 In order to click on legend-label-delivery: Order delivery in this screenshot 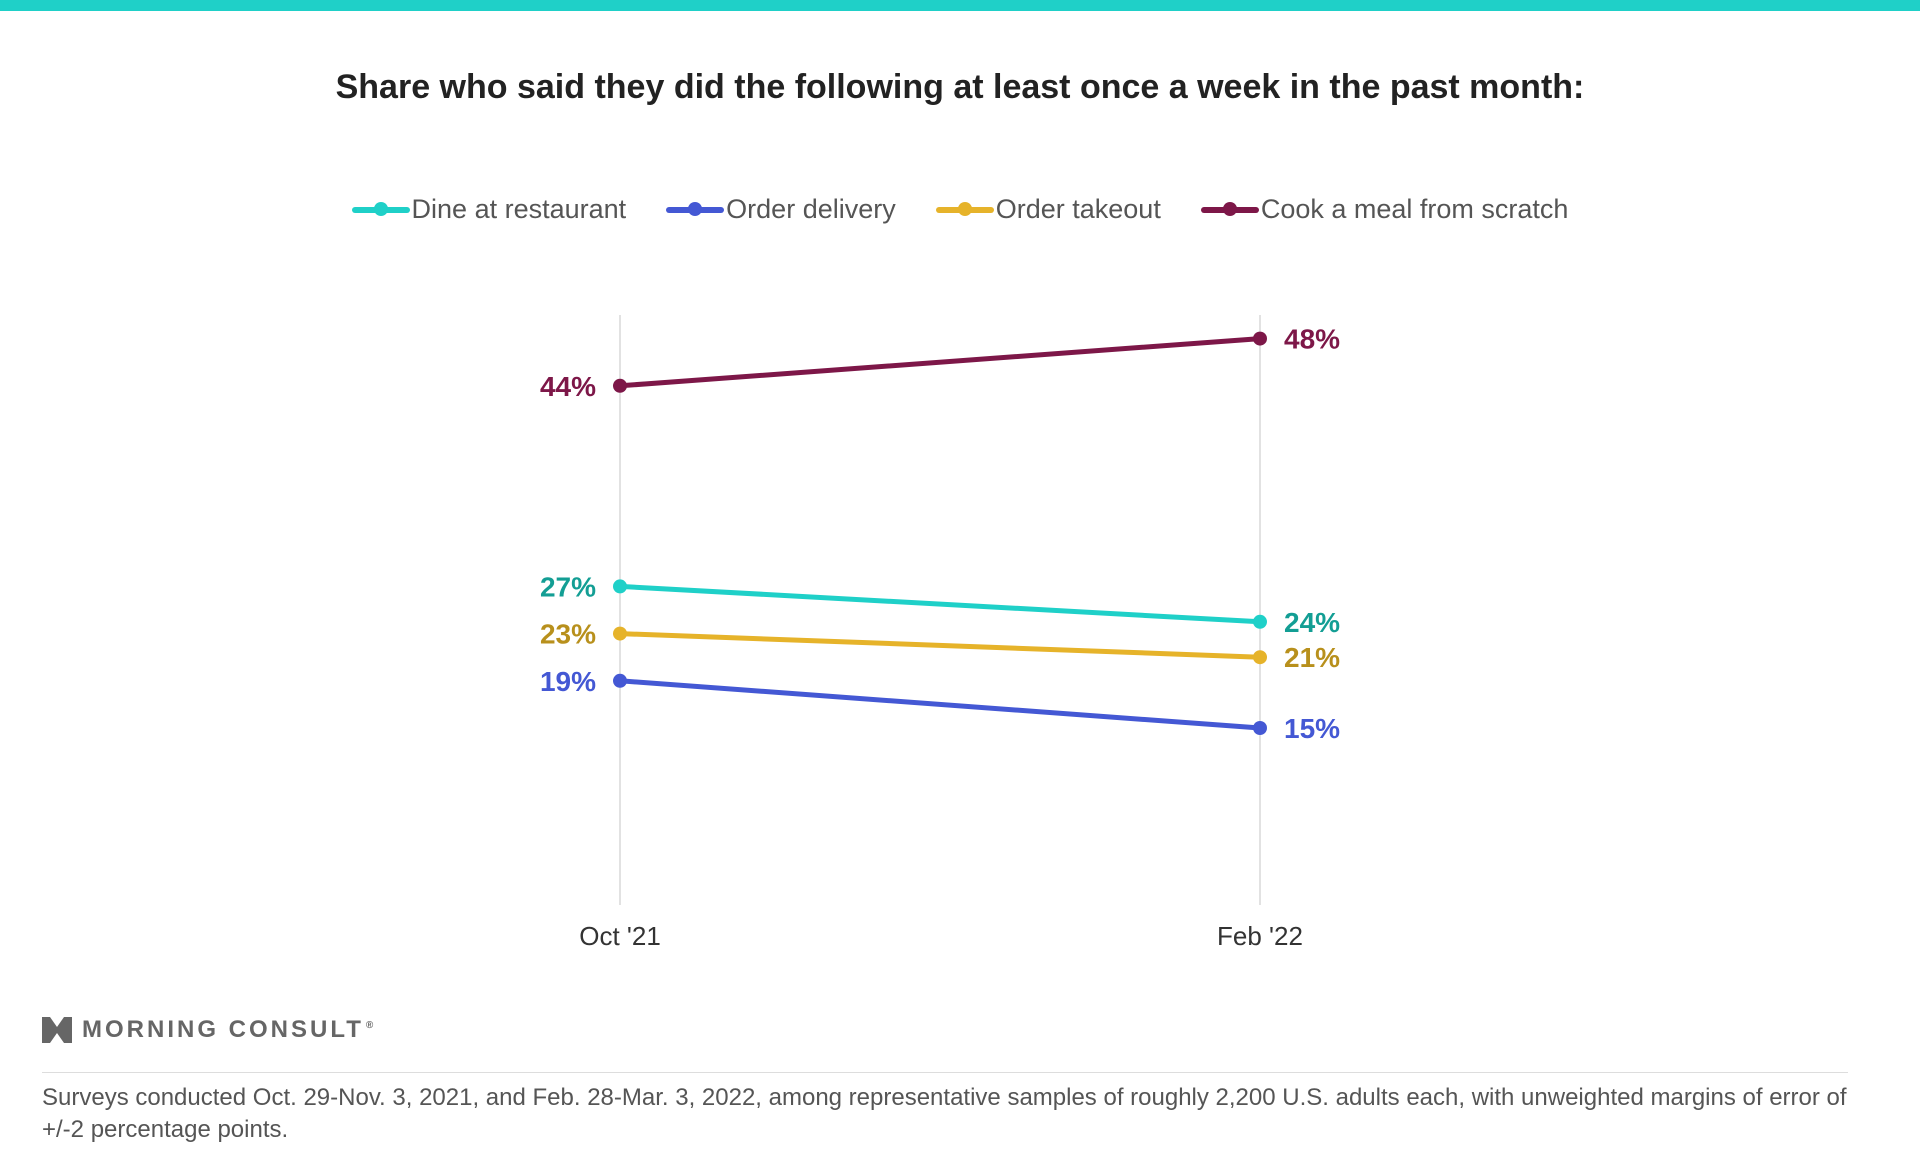, I will do `click(811, 209)`.